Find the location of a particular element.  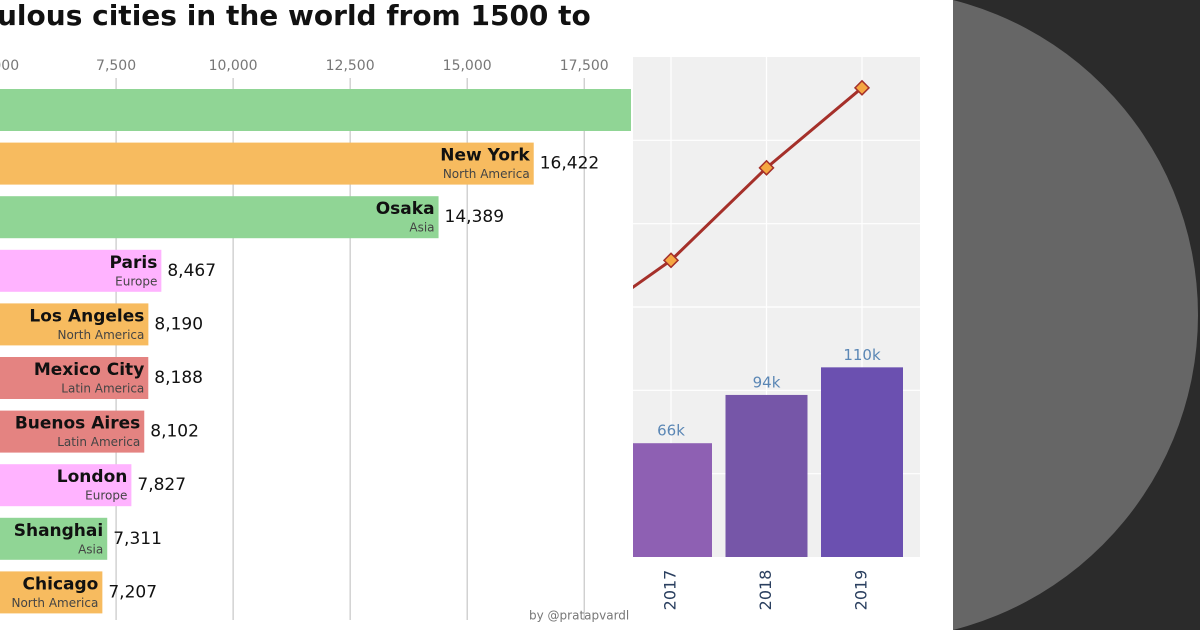

bar-label: Buenos Aires is located at coordinates (77, 424).